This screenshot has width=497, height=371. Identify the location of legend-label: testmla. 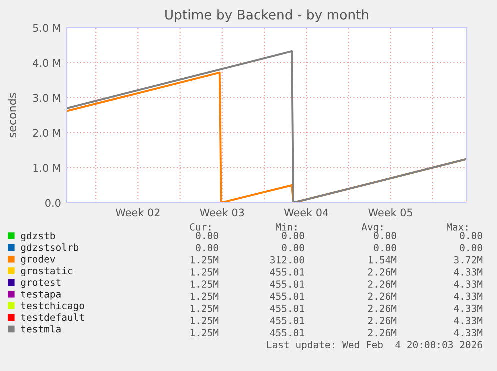
(41, 329).